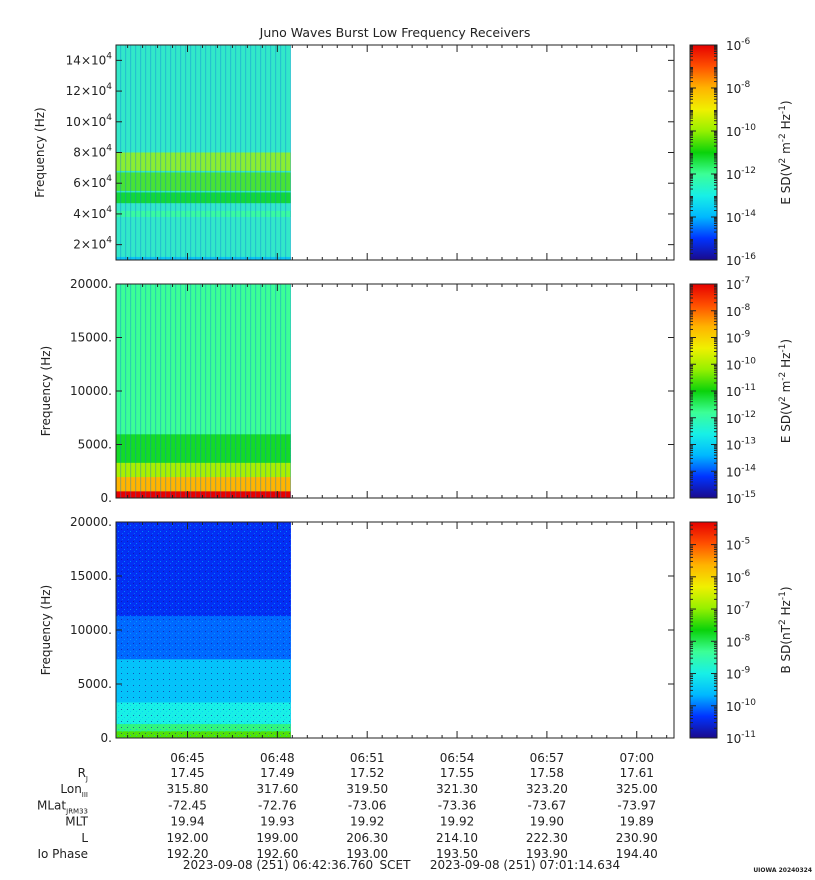  I want to click on ephemeris-value: -72.76, so click(277, 805).